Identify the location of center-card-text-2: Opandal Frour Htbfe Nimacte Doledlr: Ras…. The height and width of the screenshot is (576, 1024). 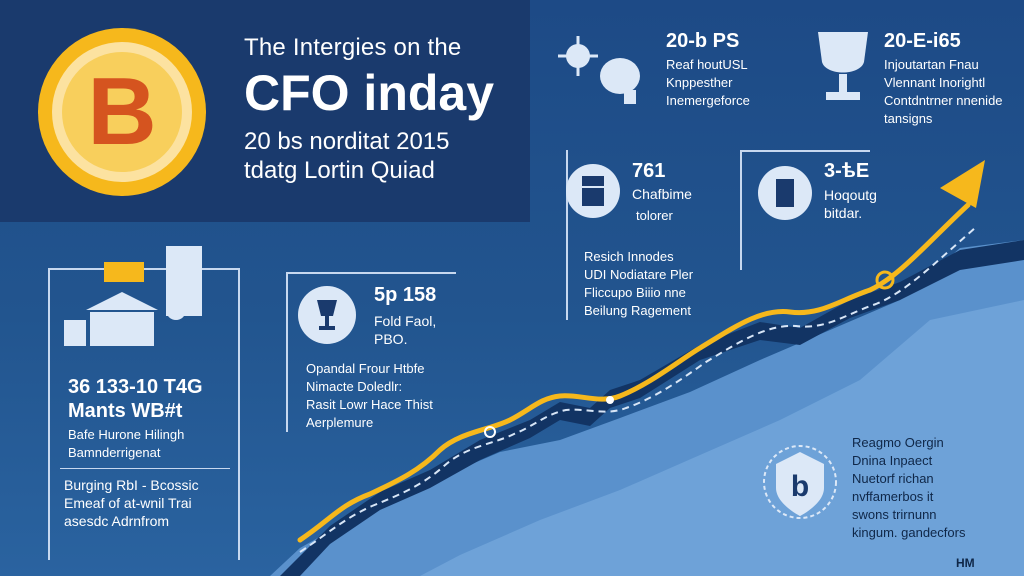
(369, 395).